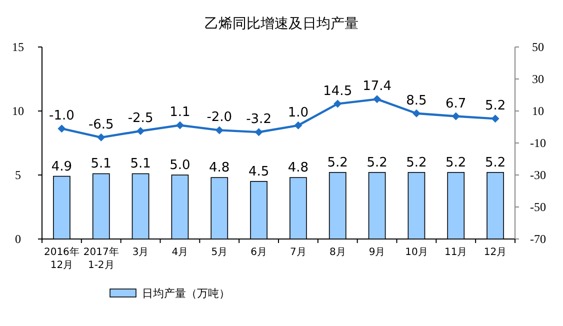 The width and height of the screenshot is (563, 326). I want to click on x-tick-label: 6月, so click(258, 252).